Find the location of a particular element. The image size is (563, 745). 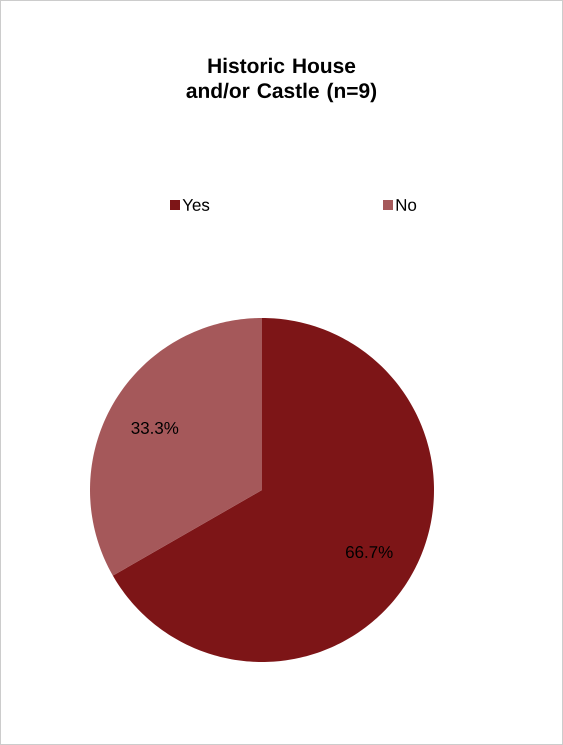

legend-label: Yes is located at coordinates (196, 205).